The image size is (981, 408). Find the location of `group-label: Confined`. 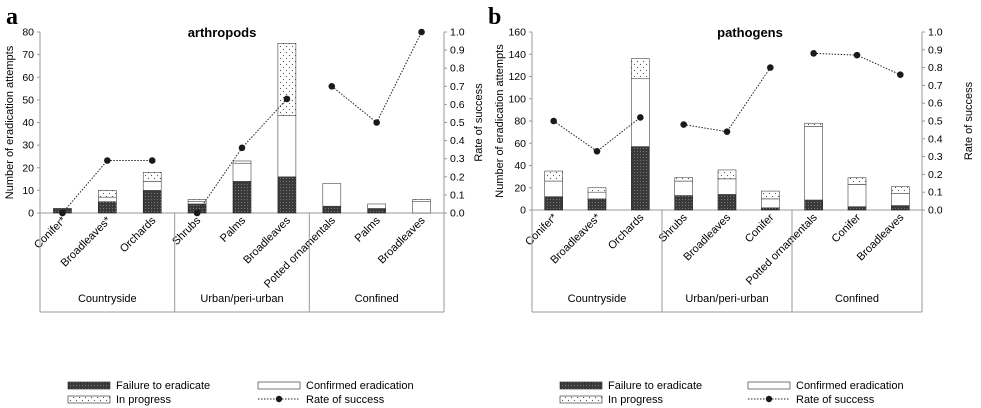

group-label: Confined is located at coordinates (857, 299).